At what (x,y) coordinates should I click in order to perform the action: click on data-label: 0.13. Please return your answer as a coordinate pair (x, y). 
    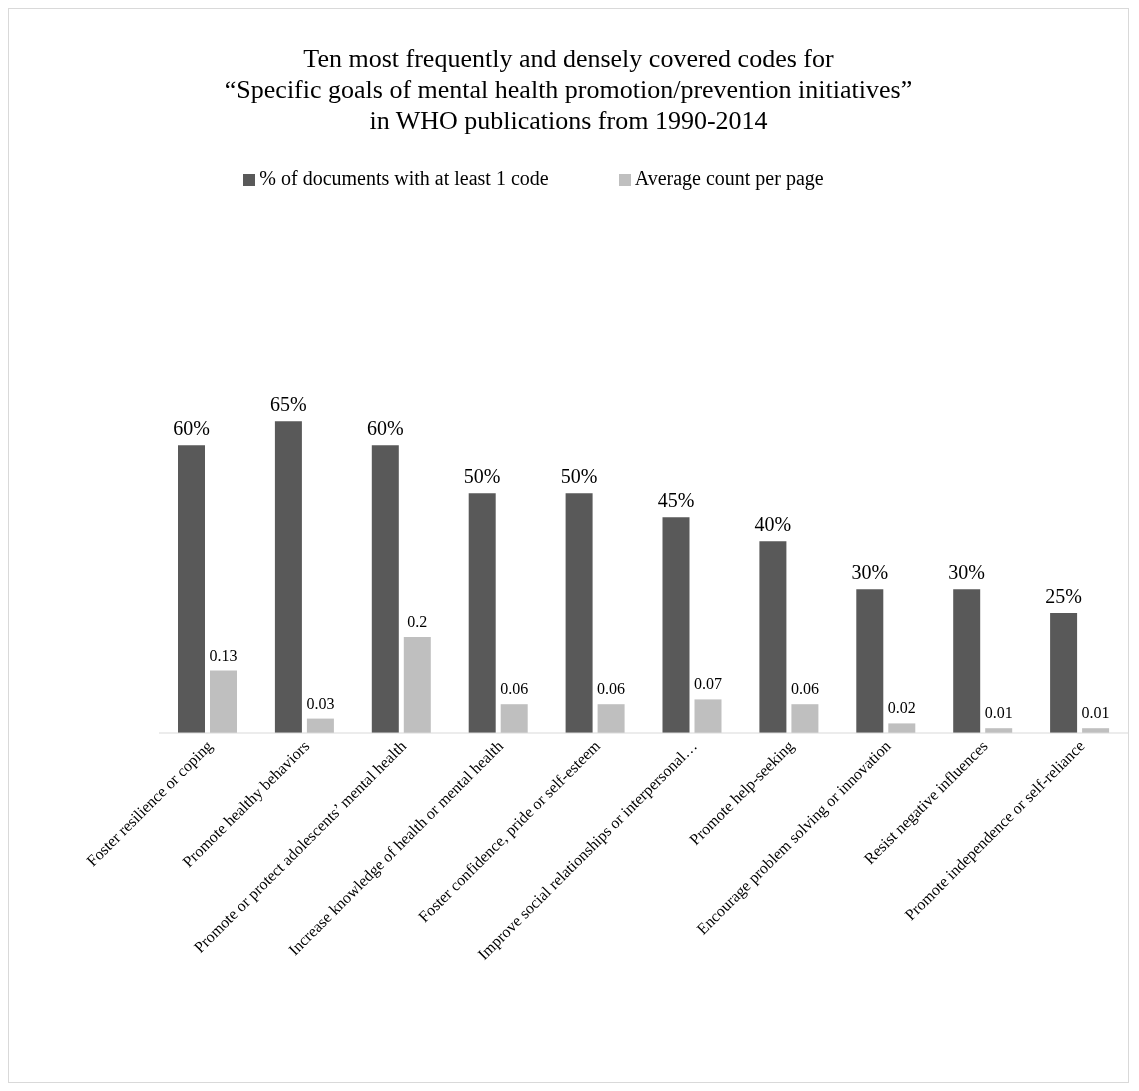
    Looking at the image, I should click on (223, 655).